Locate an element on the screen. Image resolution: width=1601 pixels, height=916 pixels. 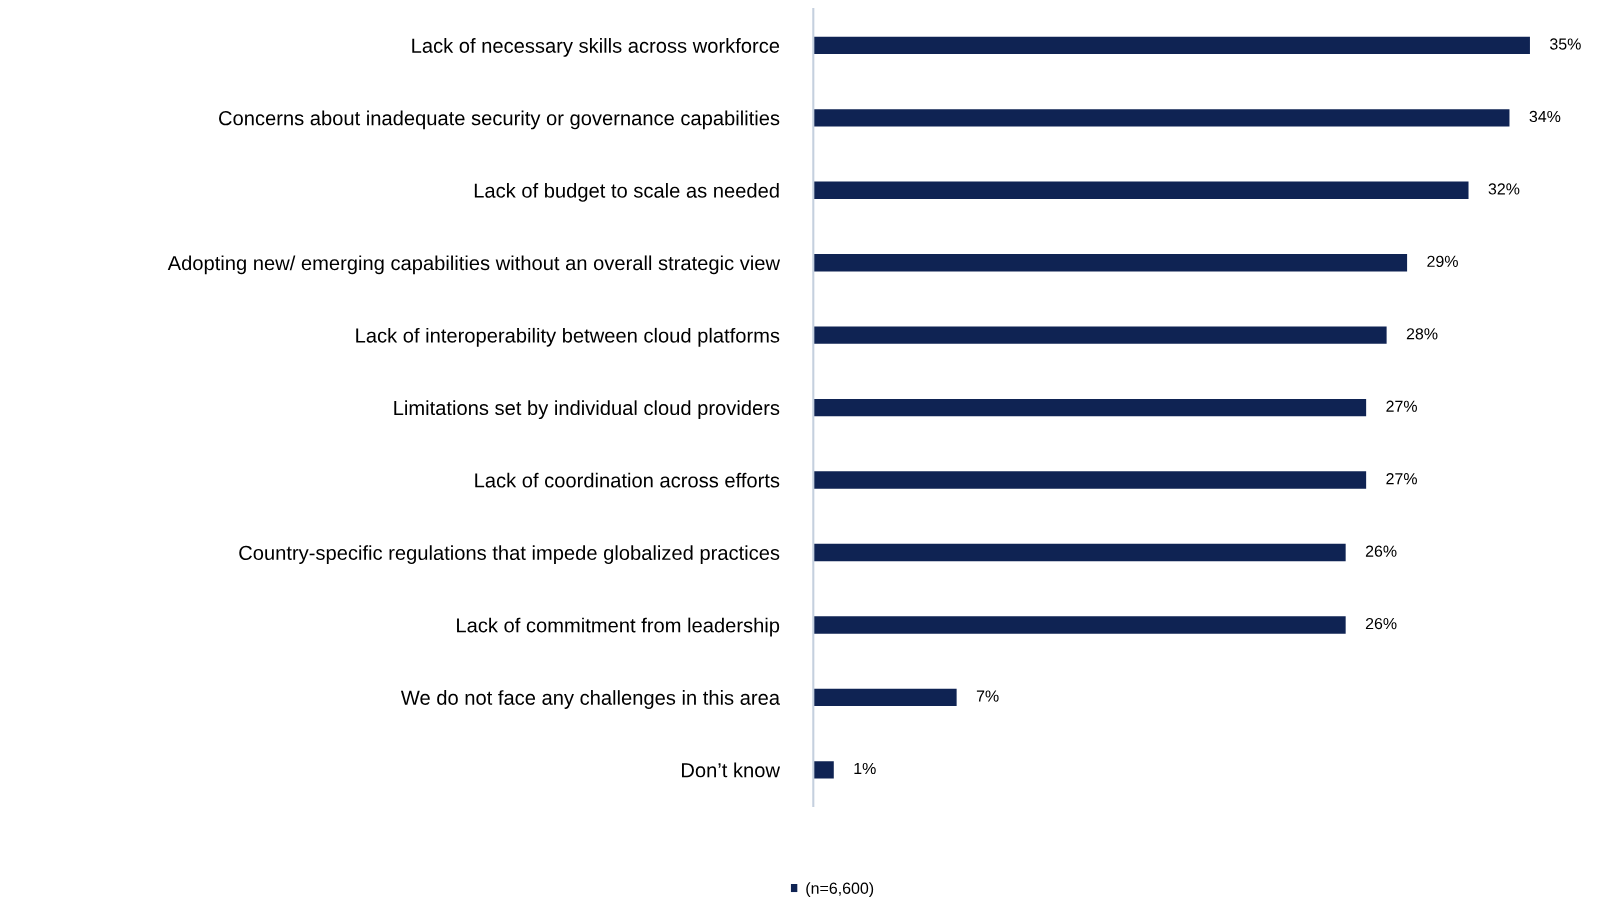
y-tick-label: Limitations set by individual cloud providers is located at coordinates (587, 410).